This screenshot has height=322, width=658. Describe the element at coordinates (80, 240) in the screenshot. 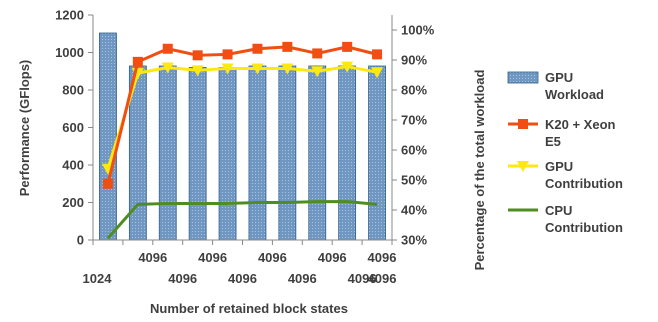

I see `y-tick-label: 0` at that location.